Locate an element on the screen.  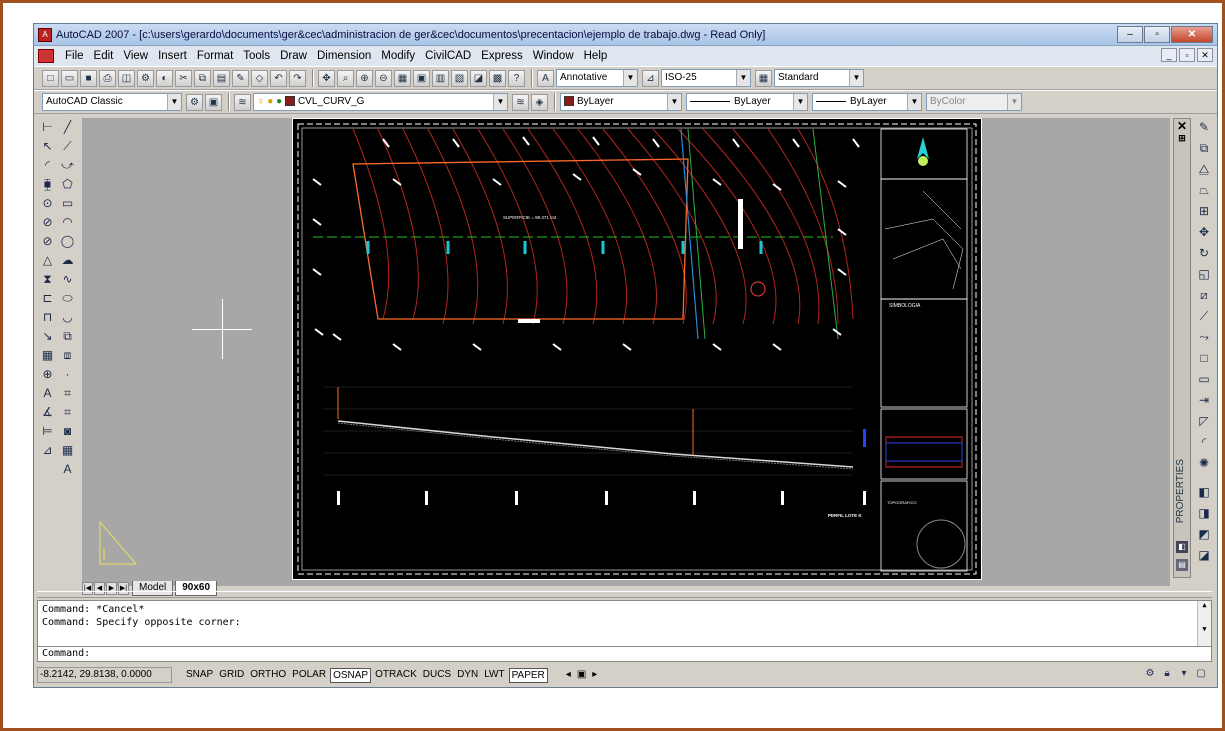
command-window-grip is located at coordinates (624, 594).